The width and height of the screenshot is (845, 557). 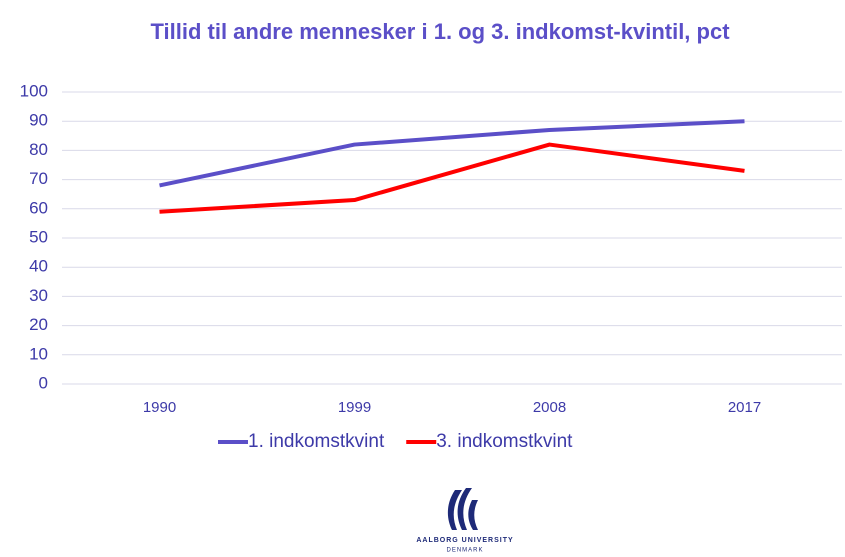 What do you see at coordinates (34, 90) in the screenshot?
I see `y-tick-label: 100` at bounding box center [34, 90].